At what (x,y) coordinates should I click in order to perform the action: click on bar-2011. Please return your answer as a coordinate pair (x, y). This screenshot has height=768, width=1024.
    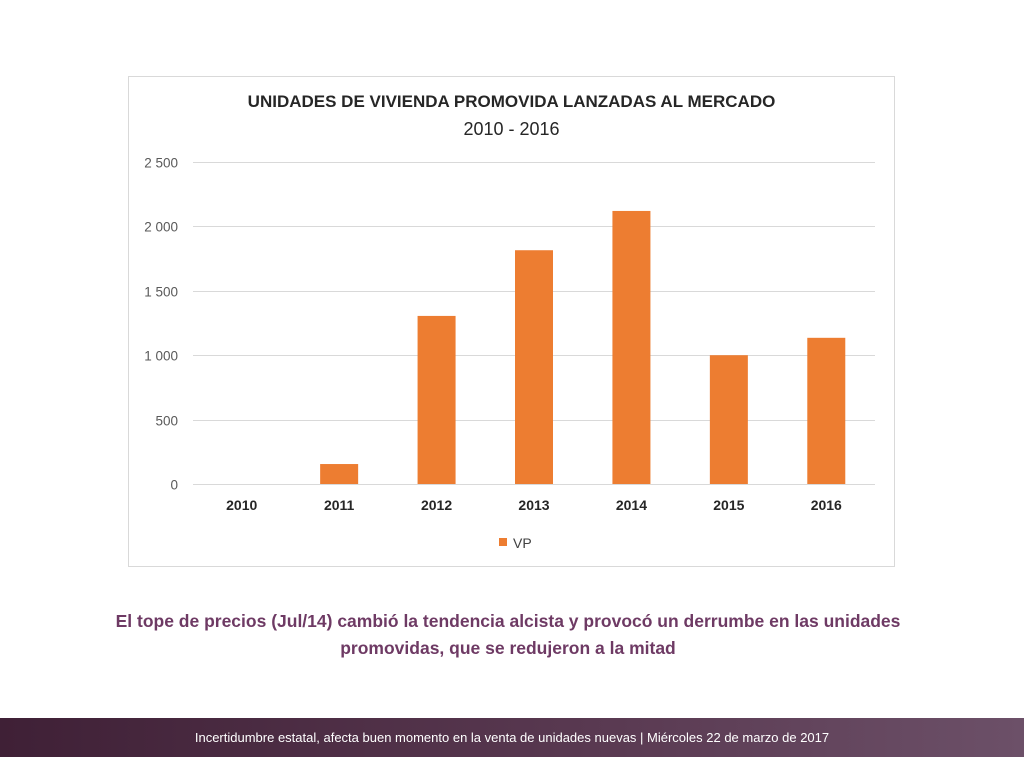
    Looking at the image, I should click on (339, 474).